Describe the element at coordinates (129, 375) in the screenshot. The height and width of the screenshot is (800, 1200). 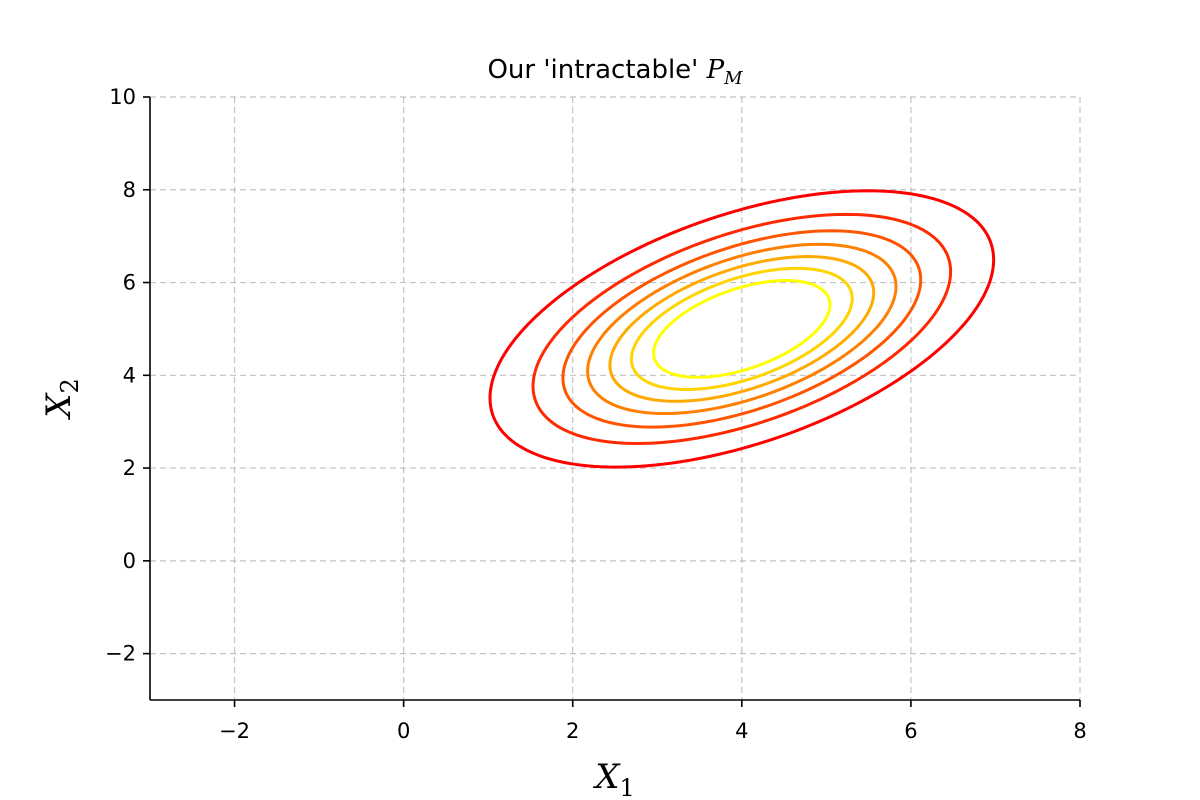
I see `y-tick-label: 4` at that location.